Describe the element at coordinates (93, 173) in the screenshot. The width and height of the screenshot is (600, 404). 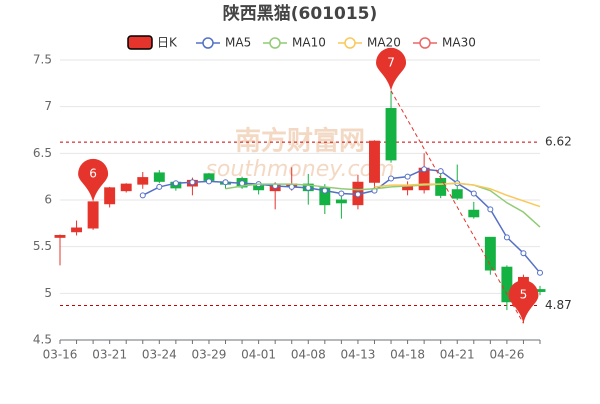
I see `mark-pin-label: 6` at that location.